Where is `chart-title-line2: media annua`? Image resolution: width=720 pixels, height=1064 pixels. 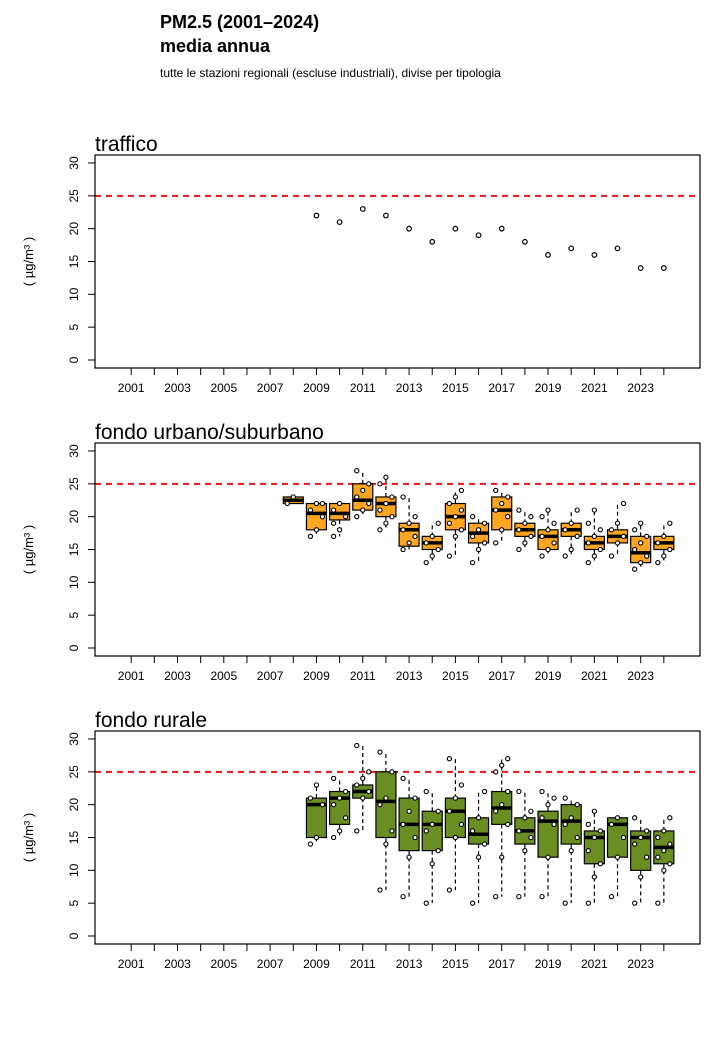
chart-title-line2: media annua is located at coordinates (215, 46).